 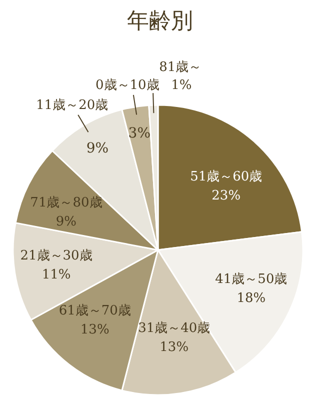 What do you see at coordinates (180, 68) in the screenshot?
I see `slice-label: 81歳～` at bounding box center [180, 68].